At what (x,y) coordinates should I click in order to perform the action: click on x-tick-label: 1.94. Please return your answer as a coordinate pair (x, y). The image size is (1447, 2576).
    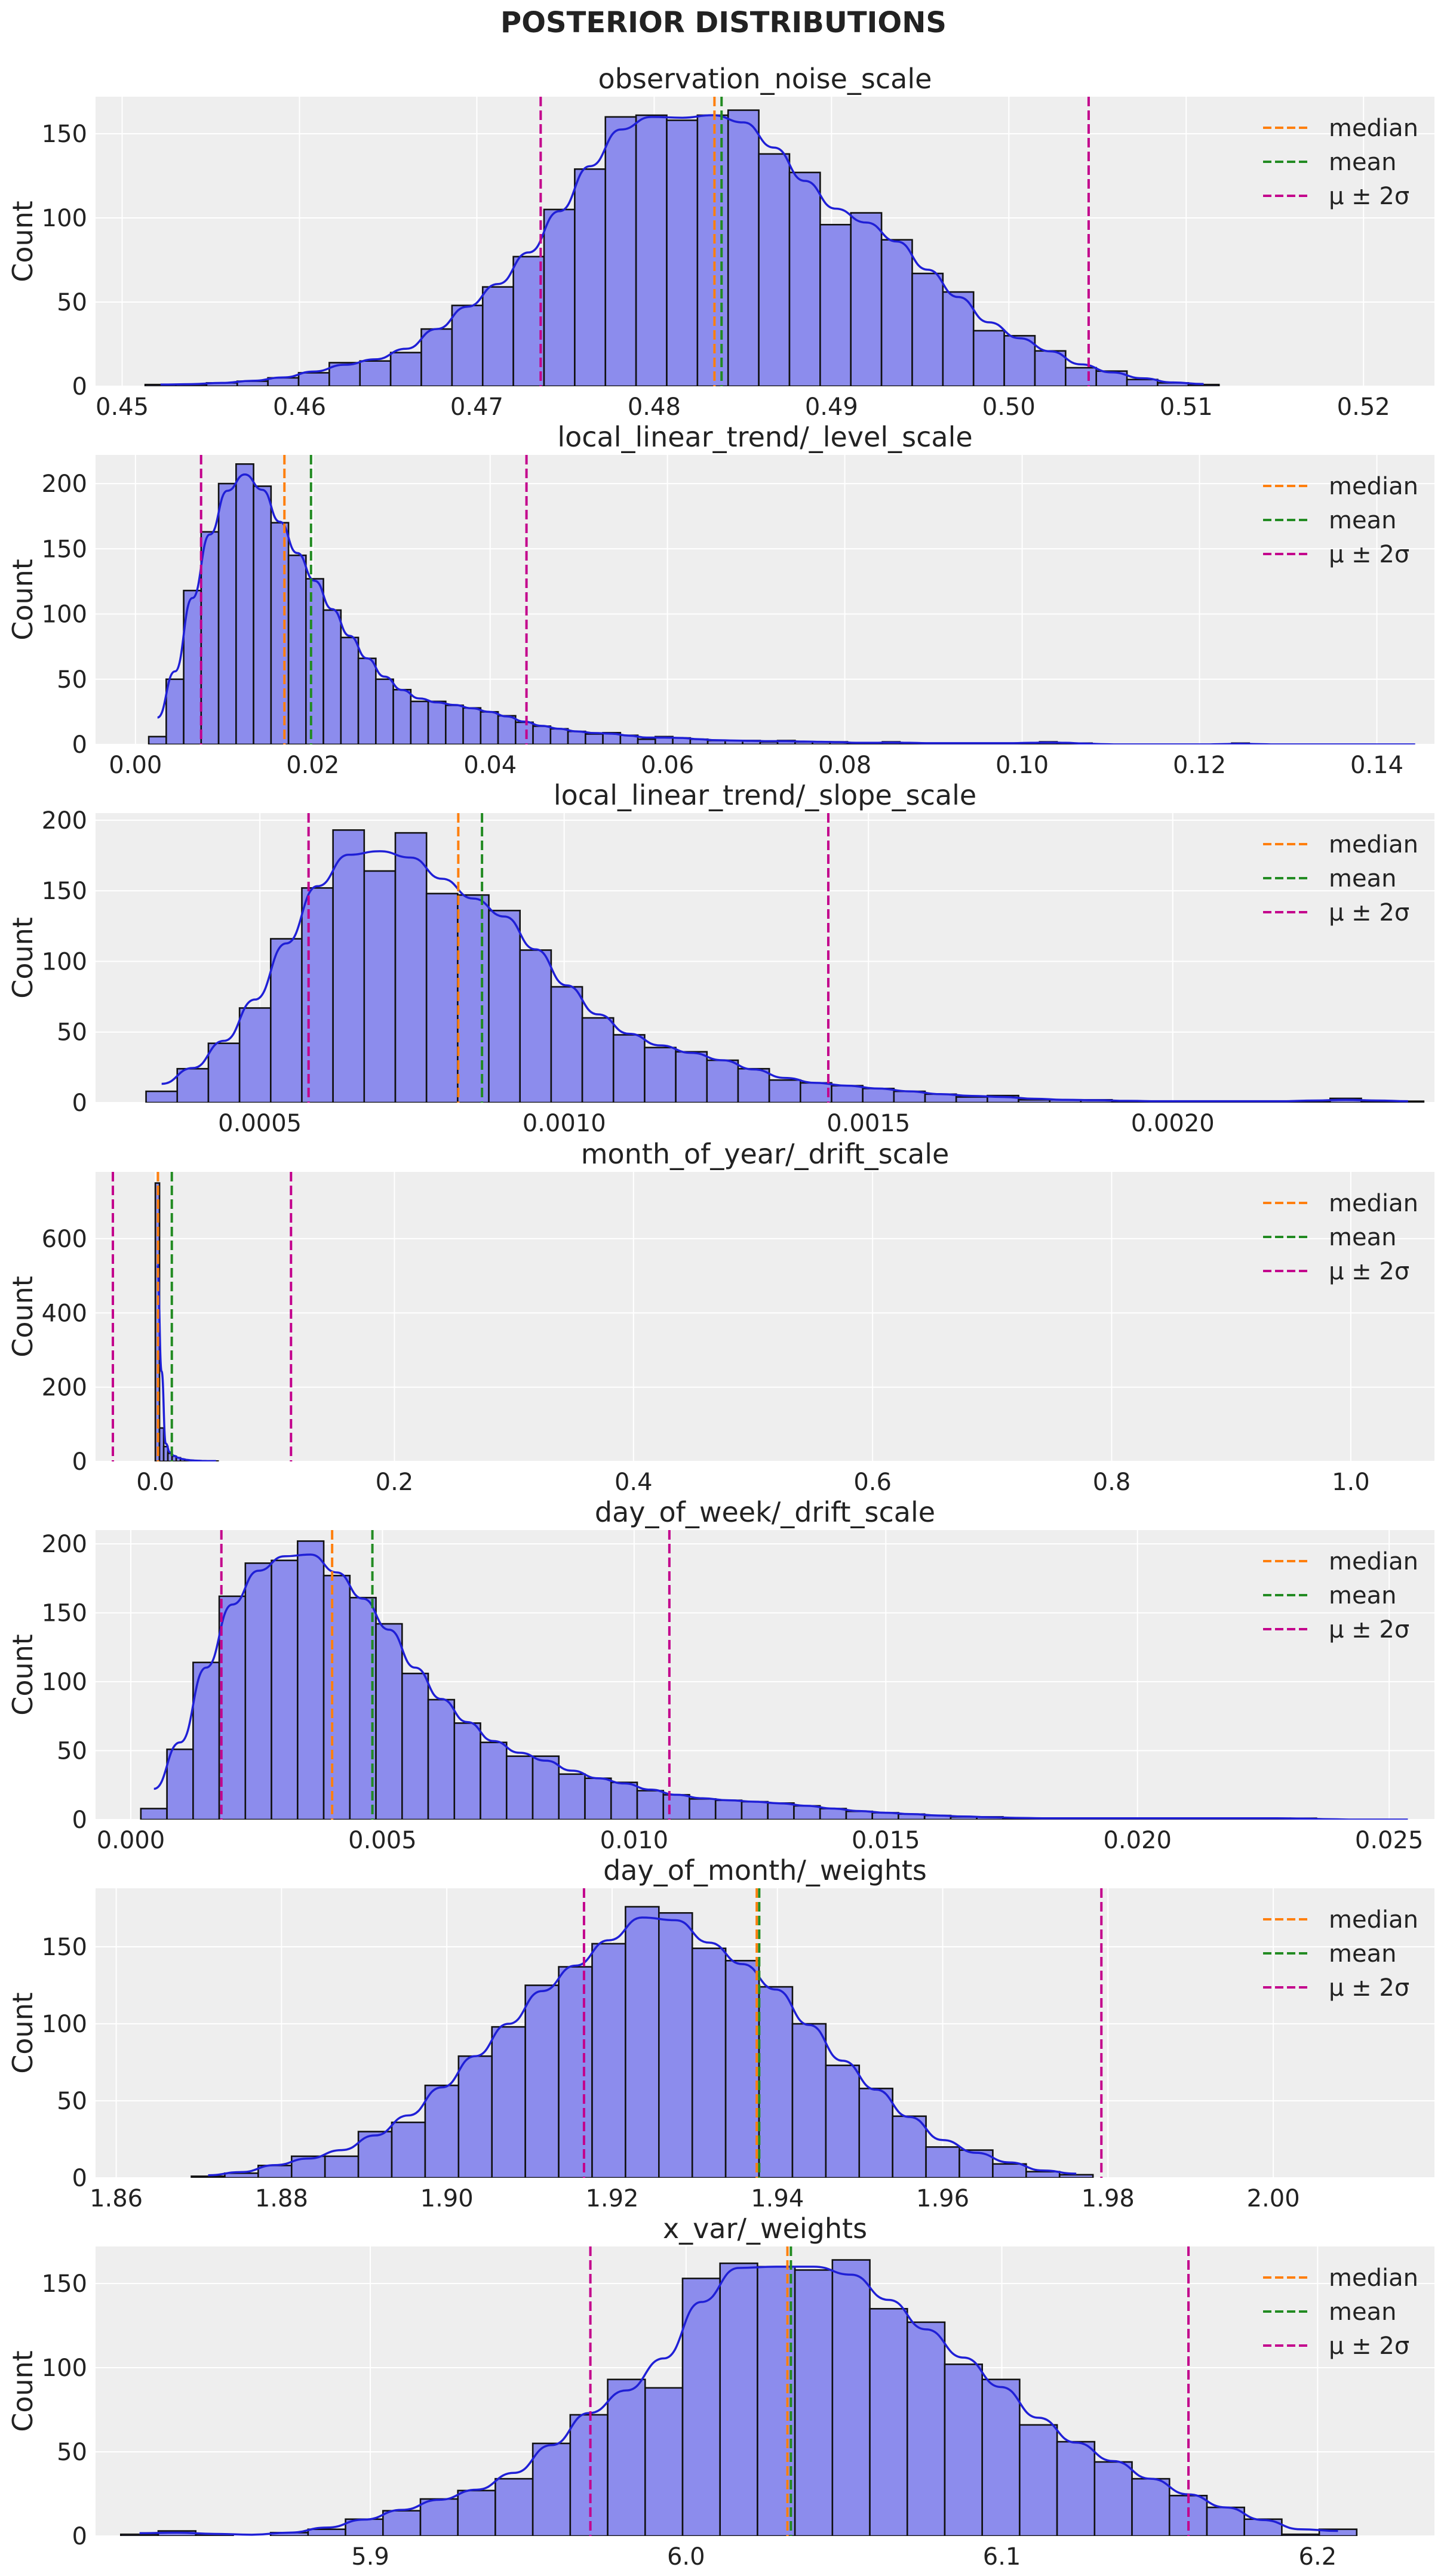
    Looking at the image, I should click on (777, 2198).